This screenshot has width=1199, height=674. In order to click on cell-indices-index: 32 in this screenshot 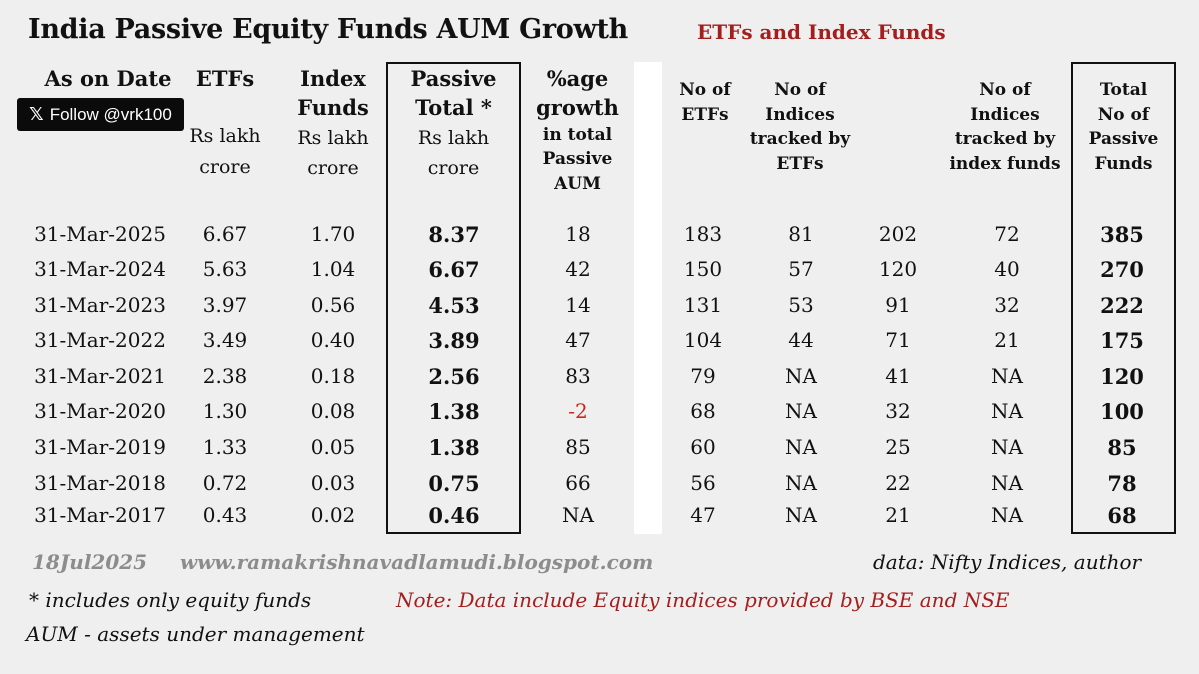, I will do `click(1007, 305)`.